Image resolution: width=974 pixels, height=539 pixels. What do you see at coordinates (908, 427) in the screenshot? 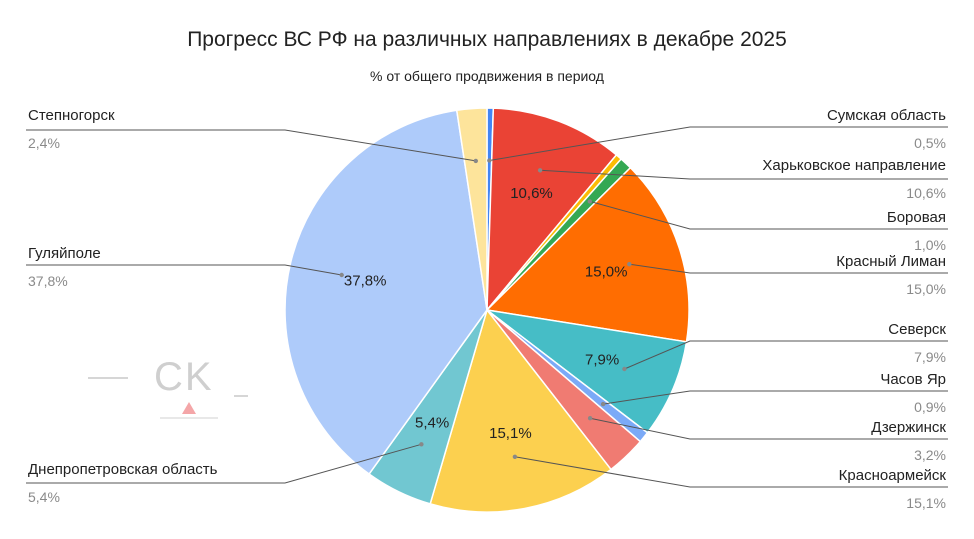
I see `slice-7-name-label: Дзержинск` at bounding box center [908, 427].